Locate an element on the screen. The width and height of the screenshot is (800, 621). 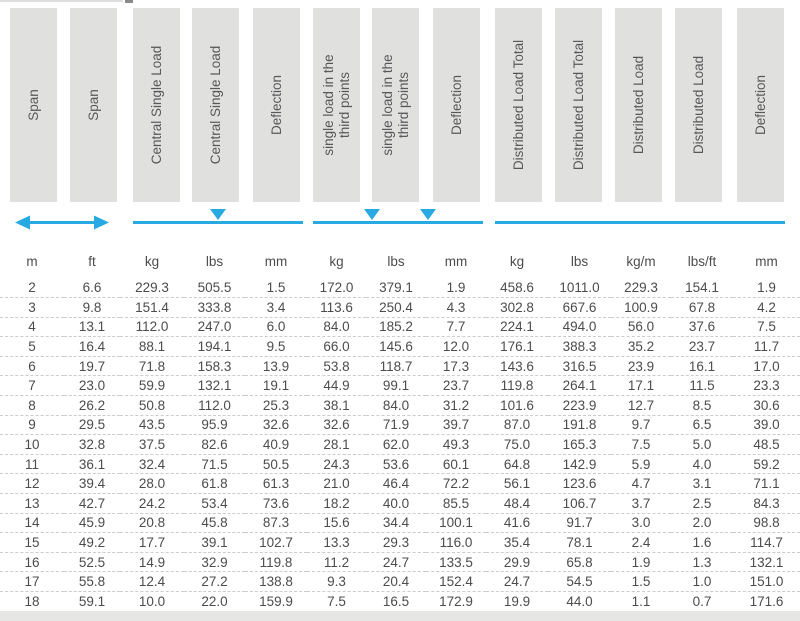
table-cell: 43.5 is located at coordinates (152, 425).